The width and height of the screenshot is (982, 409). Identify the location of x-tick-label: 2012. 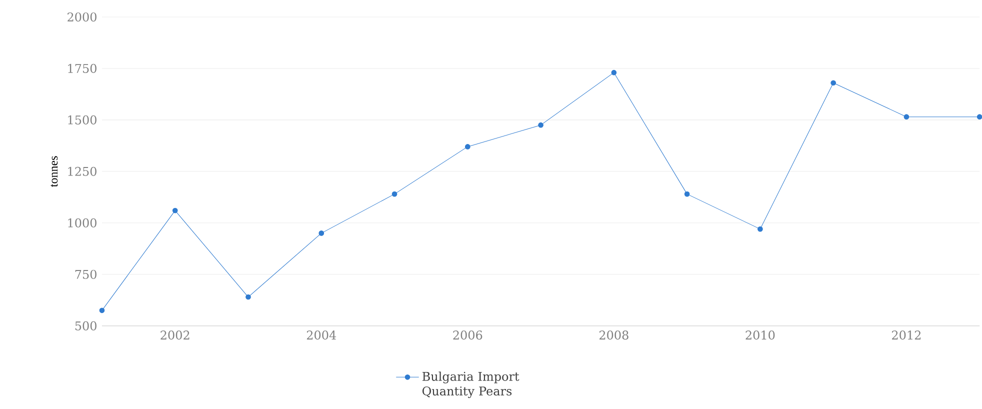
(906, 335).